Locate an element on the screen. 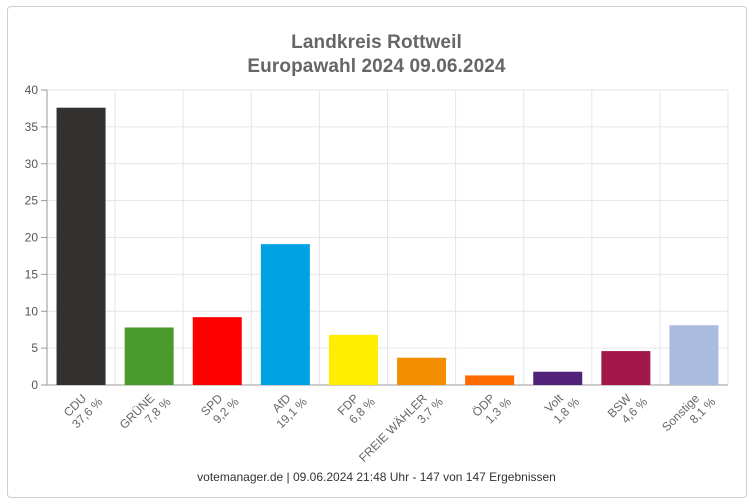 The height and width of the screenshot is (503, 753). bar-bsw is located at coordinates (626, 368).